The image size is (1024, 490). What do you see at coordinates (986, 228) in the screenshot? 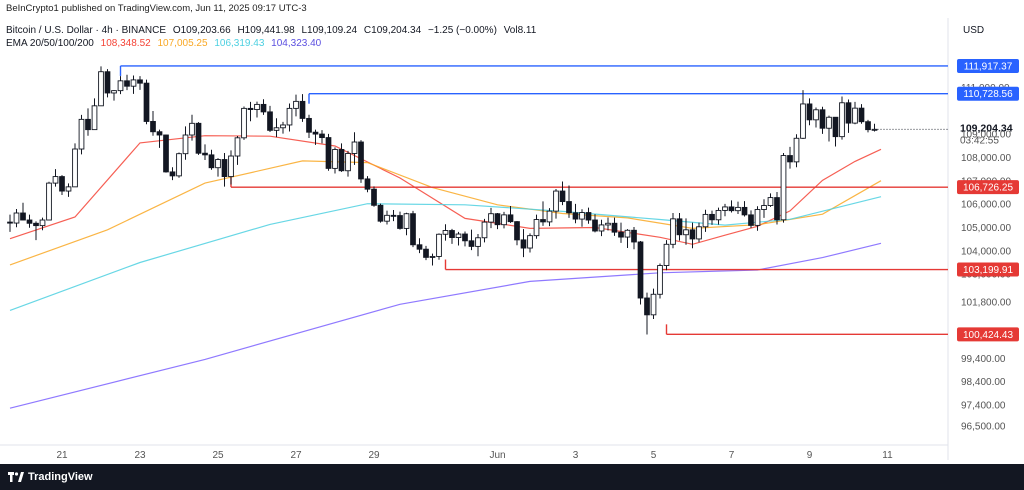
I see `y-tick-label: 105,000.00` at bounding box center [986, 228].